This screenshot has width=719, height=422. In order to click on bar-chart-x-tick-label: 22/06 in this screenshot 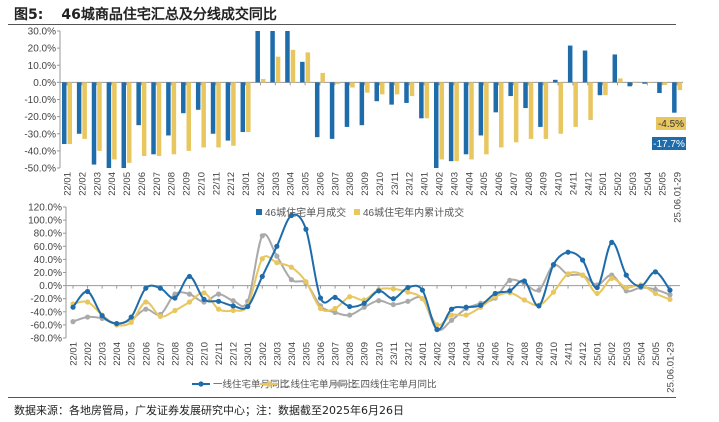, I will do `click(142, 184)`.